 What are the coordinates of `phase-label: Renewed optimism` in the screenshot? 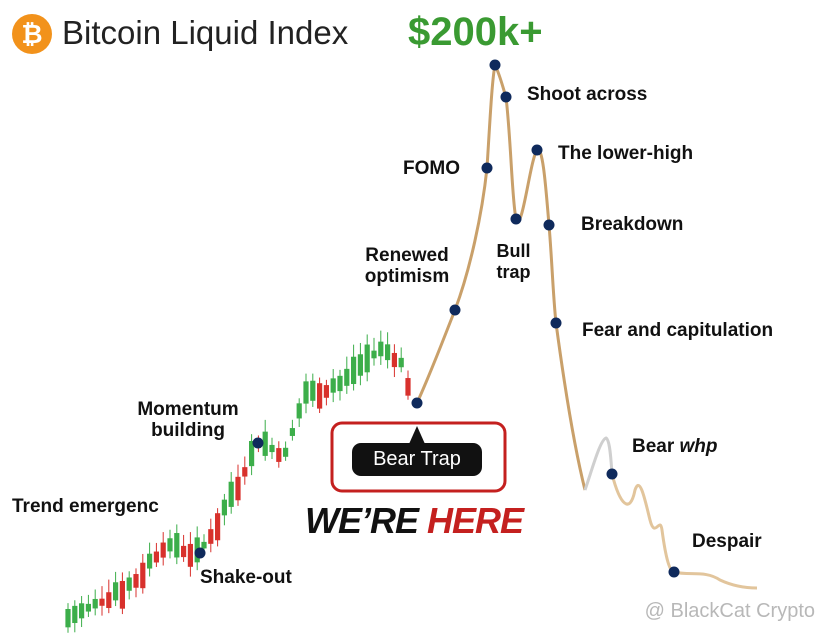 It's located at (407, 266).